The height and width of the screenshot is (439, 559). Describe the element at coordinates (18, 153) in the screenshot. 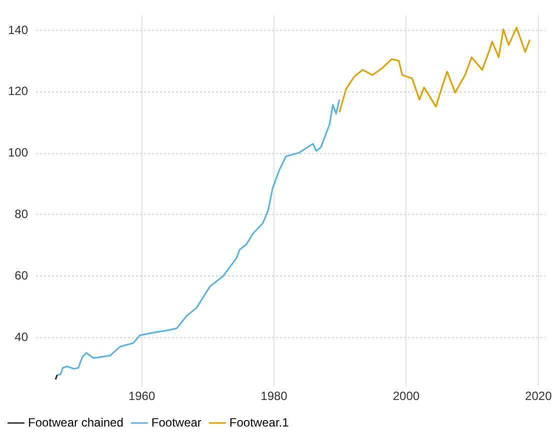

I see `y-tick-label: 100` at that location.